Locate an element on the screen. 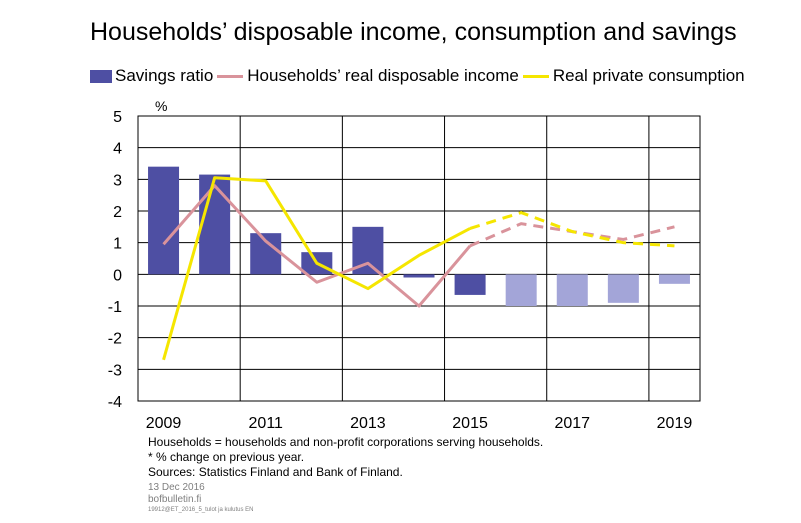  site-name: bofbulletin.fi is located at coordinates (174, 499).